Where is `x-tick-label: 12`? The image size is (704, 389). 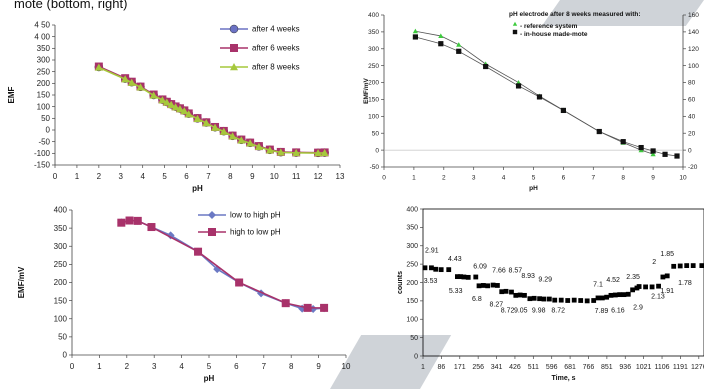
x-tick-label: 12 is located at coordinates (318, 176).